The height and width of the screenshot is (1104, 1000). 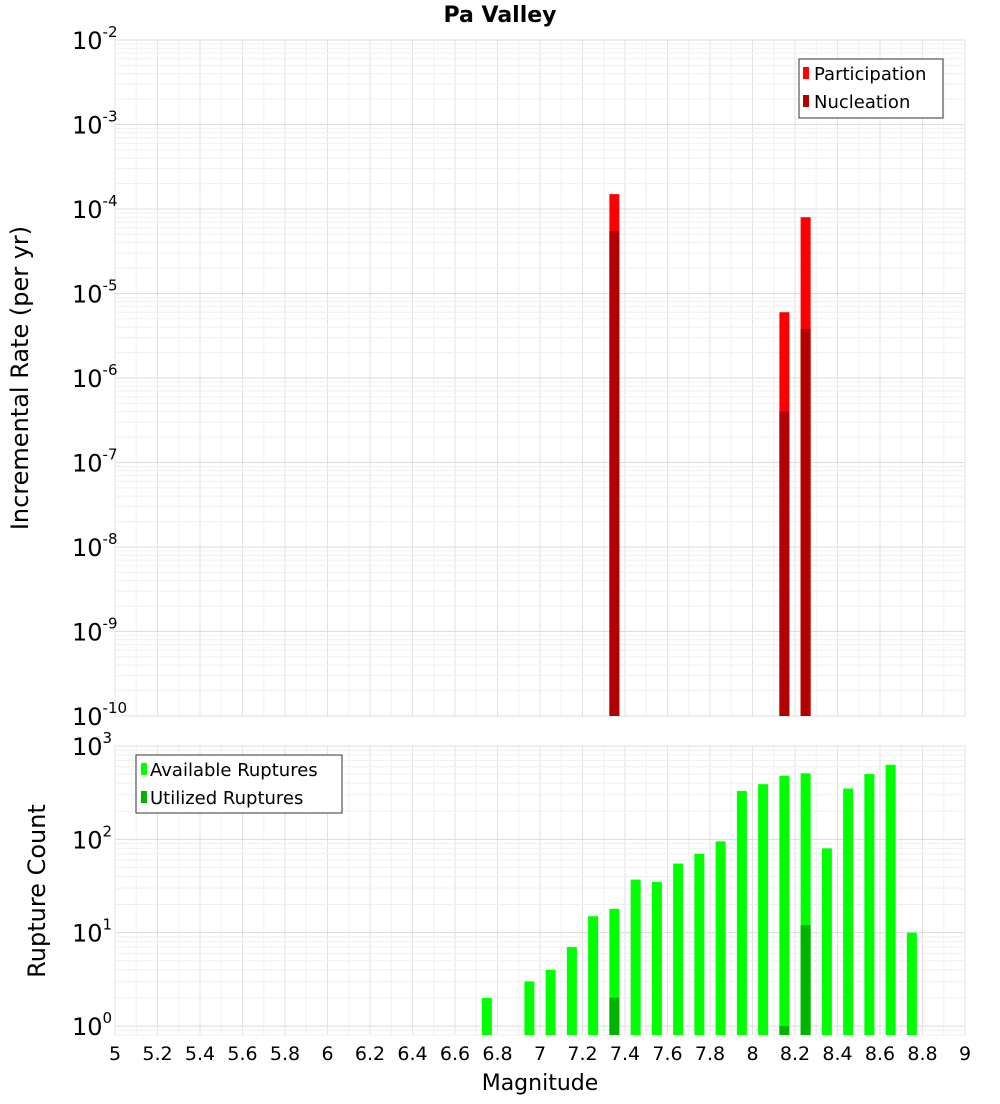 What do you see at coordinates (922, 1054) in the screenshot?
I see `x-tick-label: 8.8` at bounding box center [922, 1054].